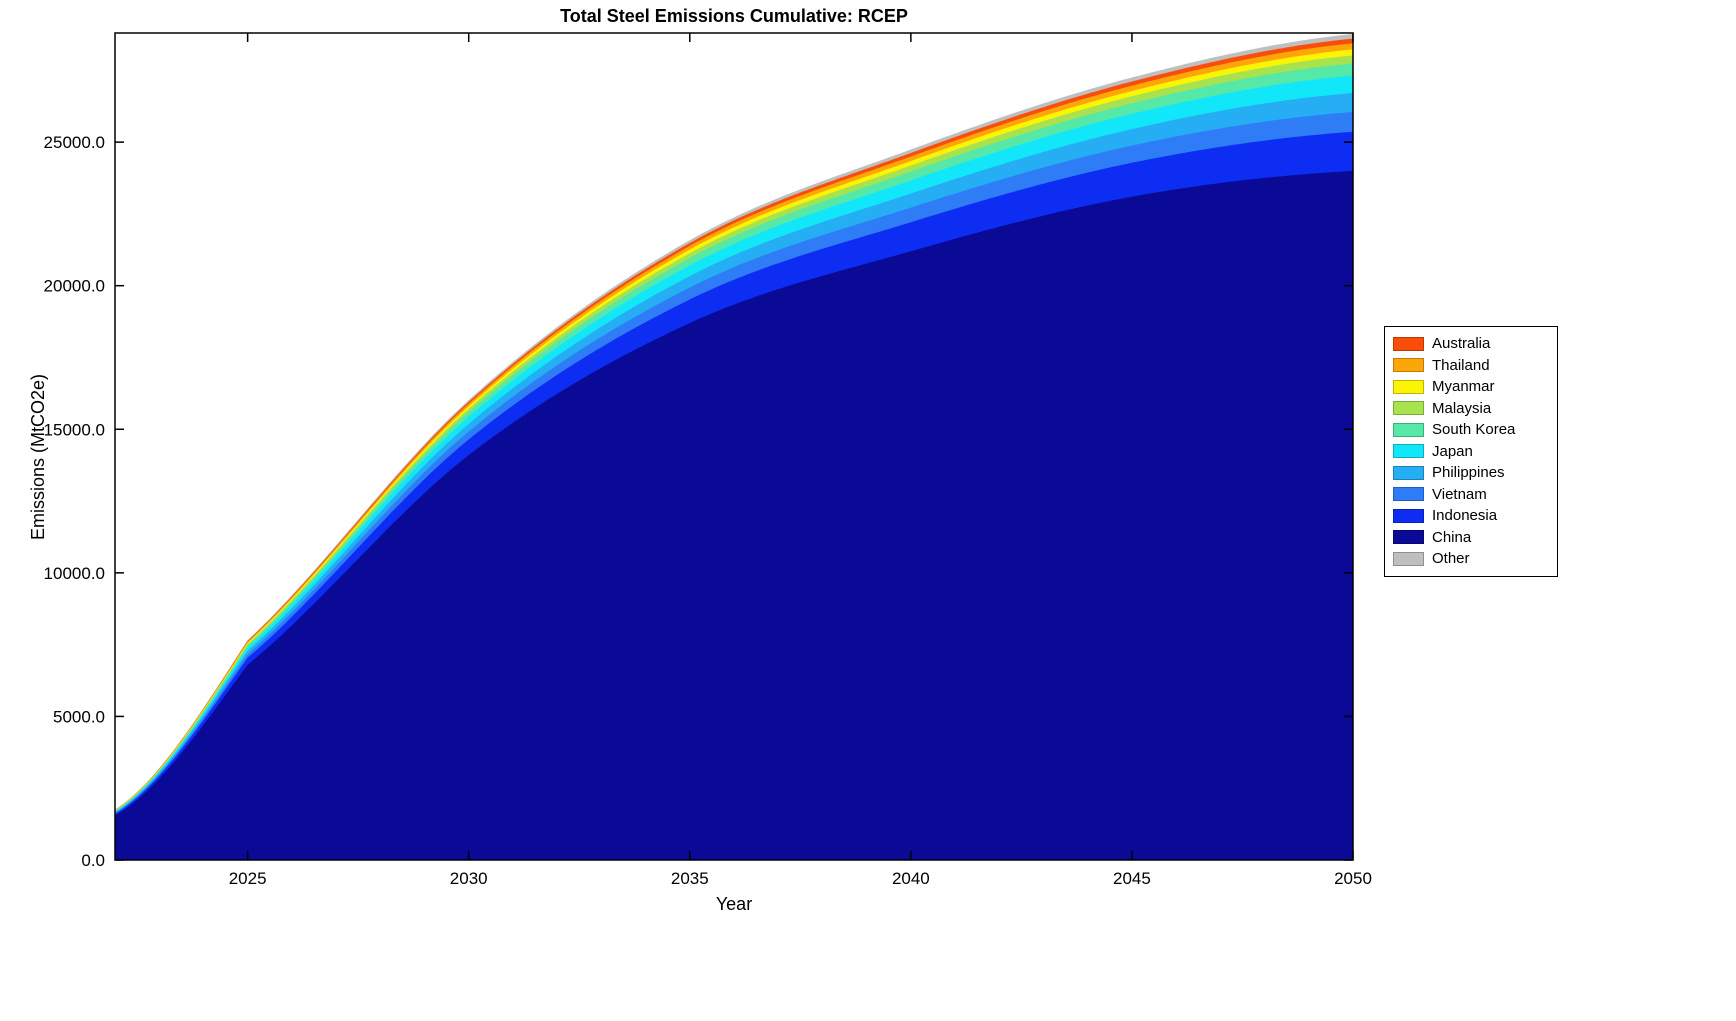 The image size is (1736, 1021). What do you see at coordinates (734, 904) in the screenshot?
I see `x-axis-label: Year` at bounding box center [734, 904].